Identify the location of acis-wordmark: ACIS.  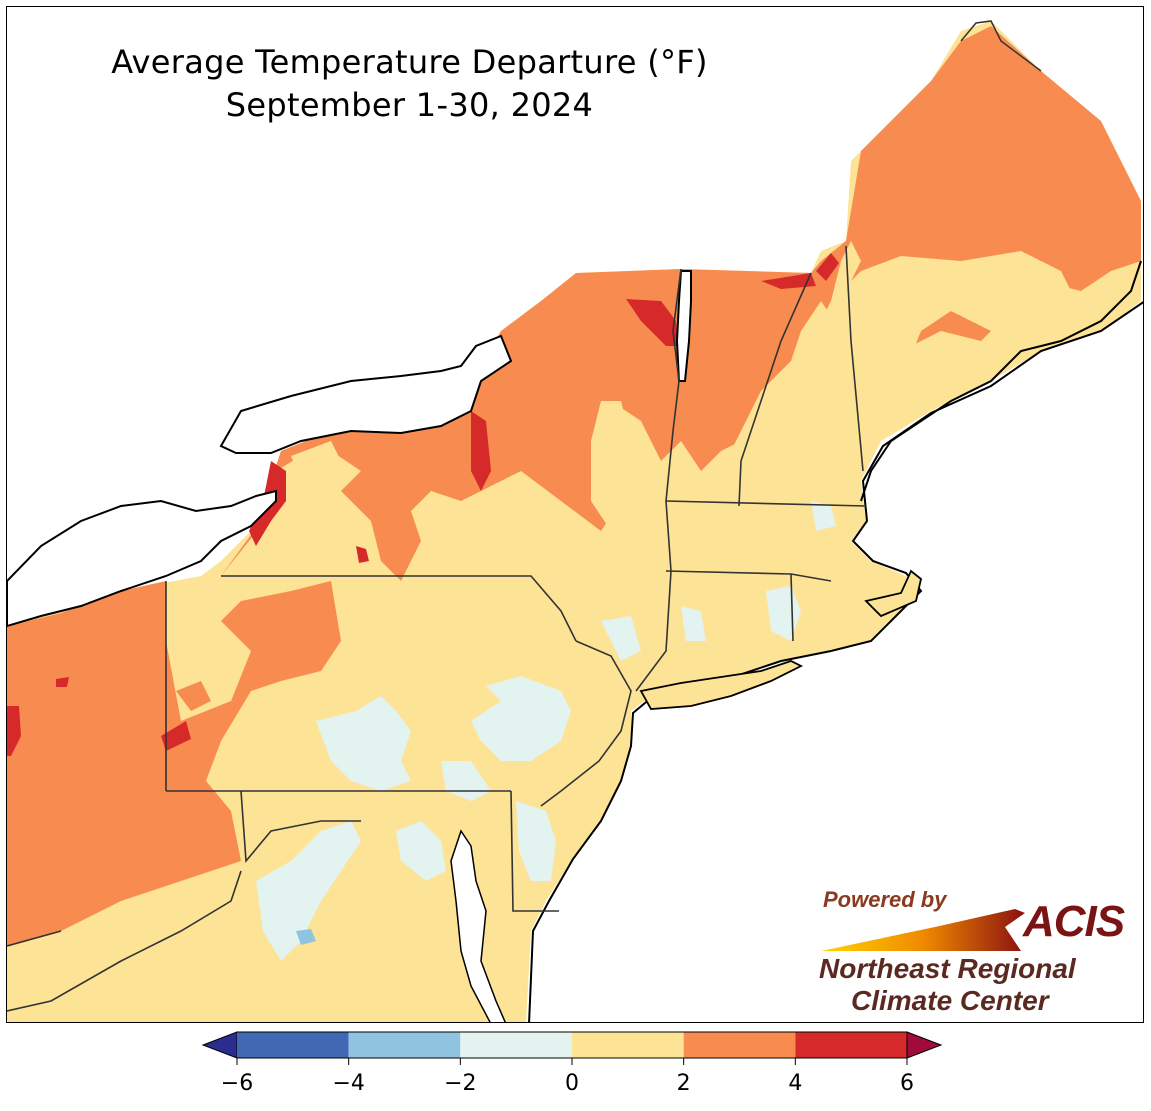
(1074, 921).